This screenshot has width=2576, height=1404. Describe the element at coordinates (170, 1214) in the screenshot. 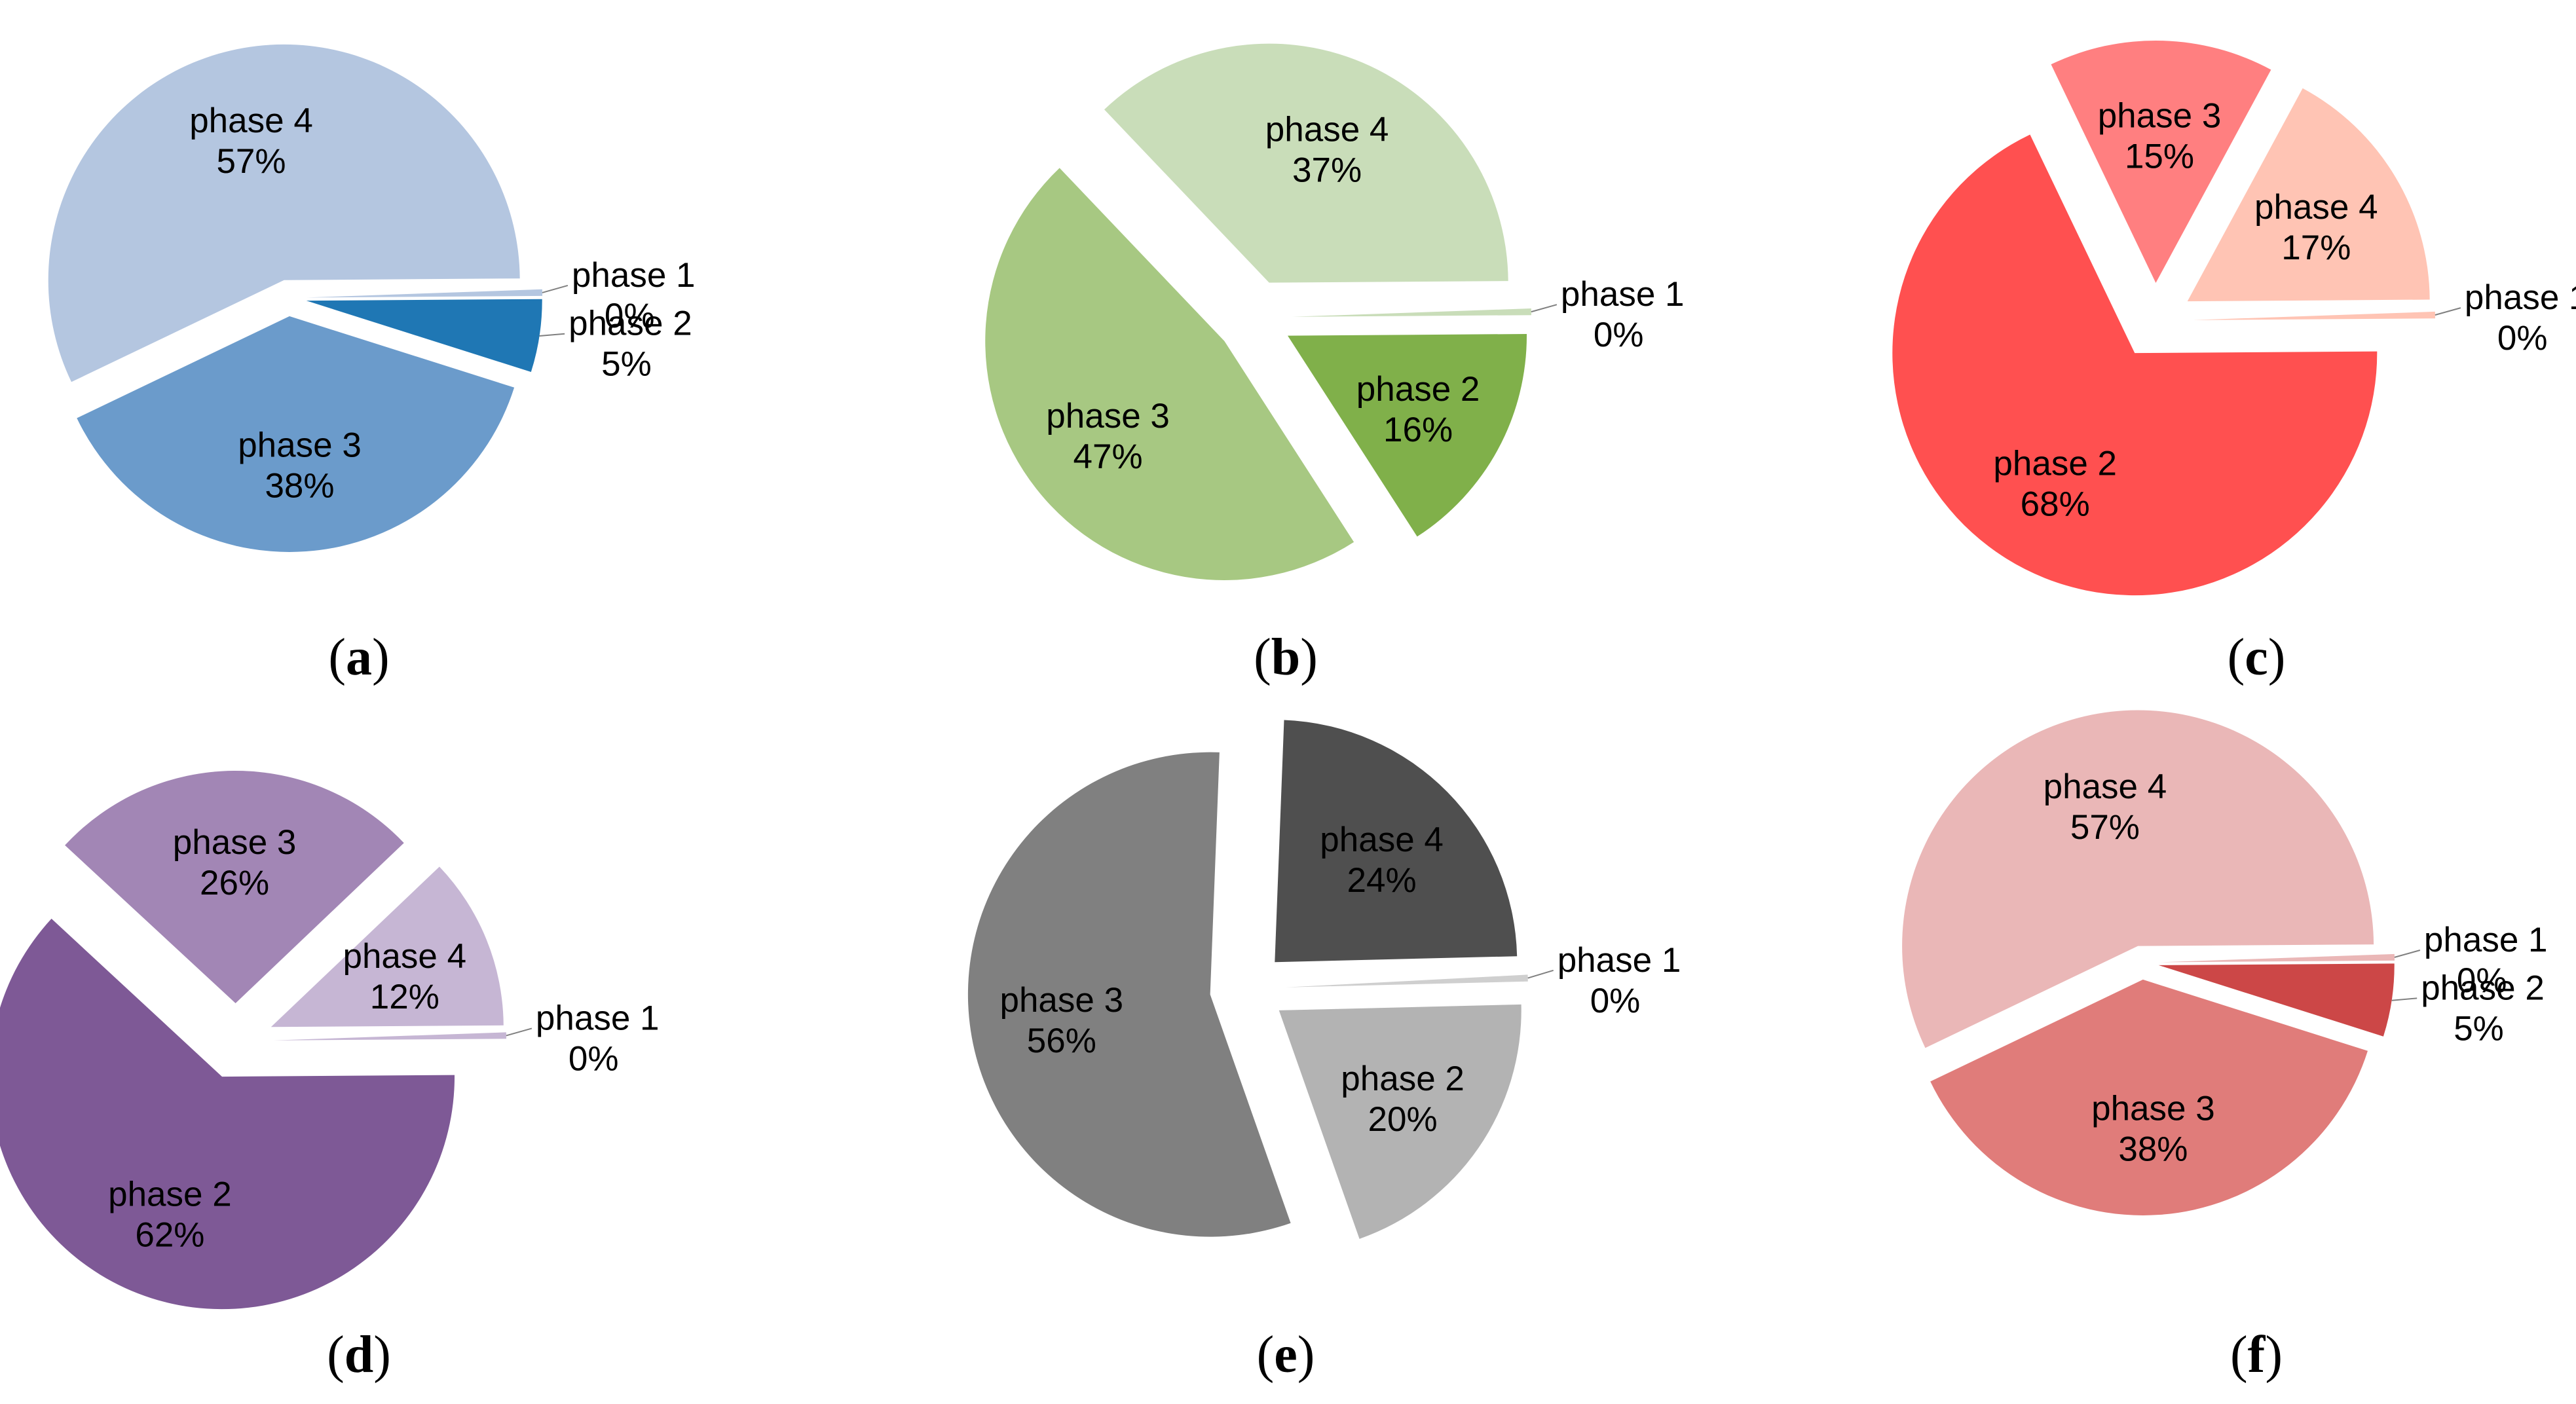

I see `slice-label: phase 2 62%` at that location.